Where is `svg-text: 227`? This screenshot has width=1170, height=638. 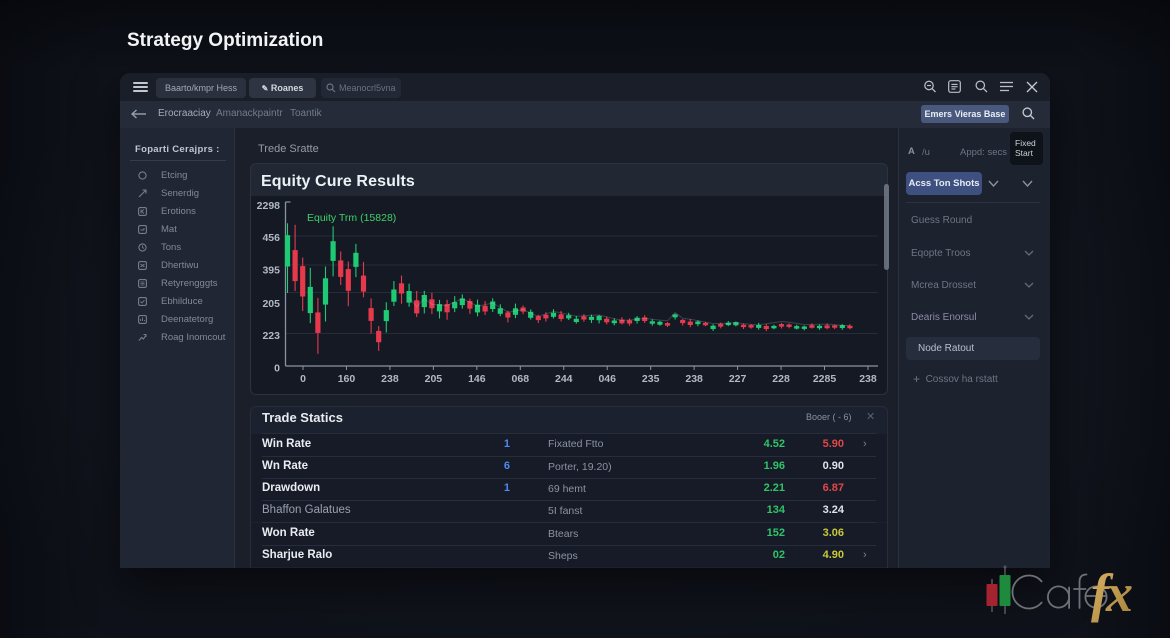 svg-text: 227 is located at coordinates (738, 379).